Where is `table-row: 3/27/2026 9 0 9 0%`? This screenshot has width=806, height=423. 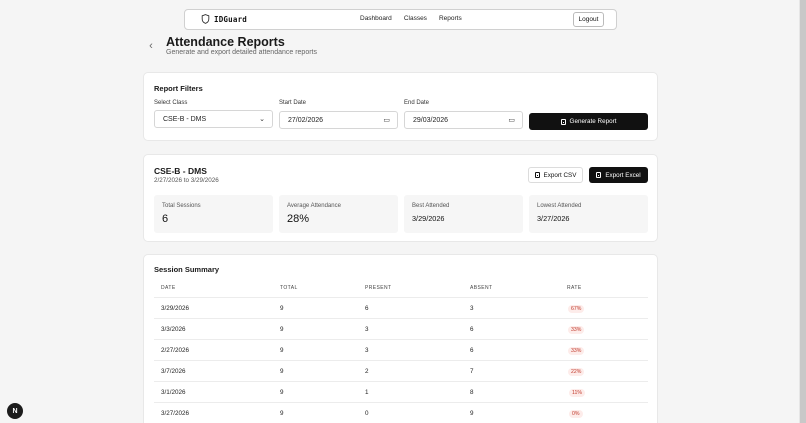 table-row: 3/27/2026 9 0 9 0% is located at coordinates (401, 412).